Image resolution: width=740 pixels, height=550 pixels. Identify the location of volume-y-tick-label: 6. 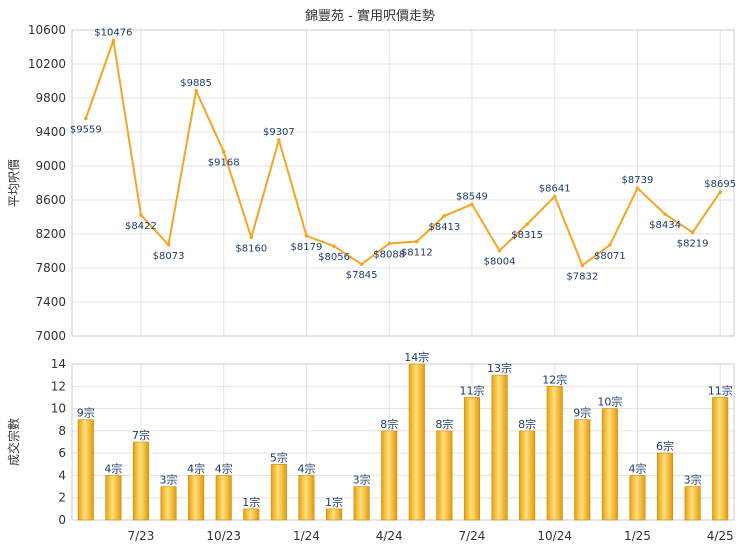
(62, 453).